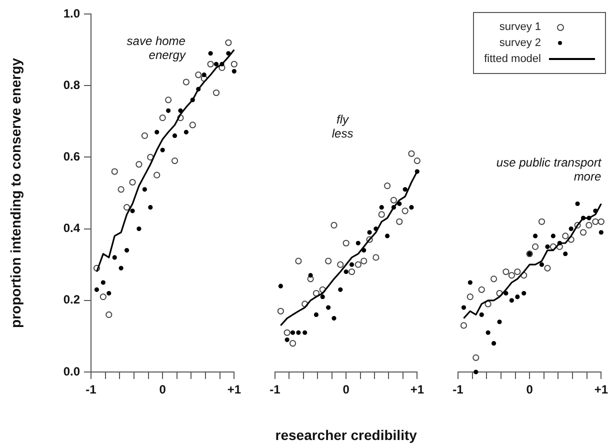 This screenshot has width=612, height=448. What do you see at coordinates (71, 299) in the screenshot?
I see `y-tick-label: 0.2` at bounding box center [71, 299].